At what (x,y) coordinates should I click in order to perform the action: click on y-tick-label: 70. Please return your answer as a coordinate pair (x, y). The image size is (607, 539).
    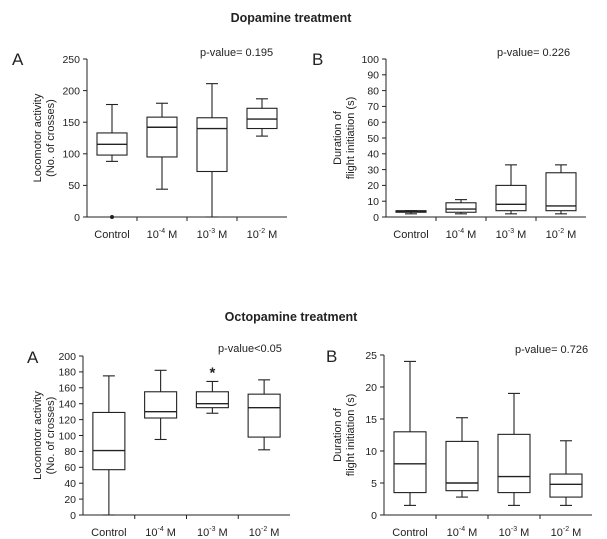
    Looking at the image, I should click on (373, 107).